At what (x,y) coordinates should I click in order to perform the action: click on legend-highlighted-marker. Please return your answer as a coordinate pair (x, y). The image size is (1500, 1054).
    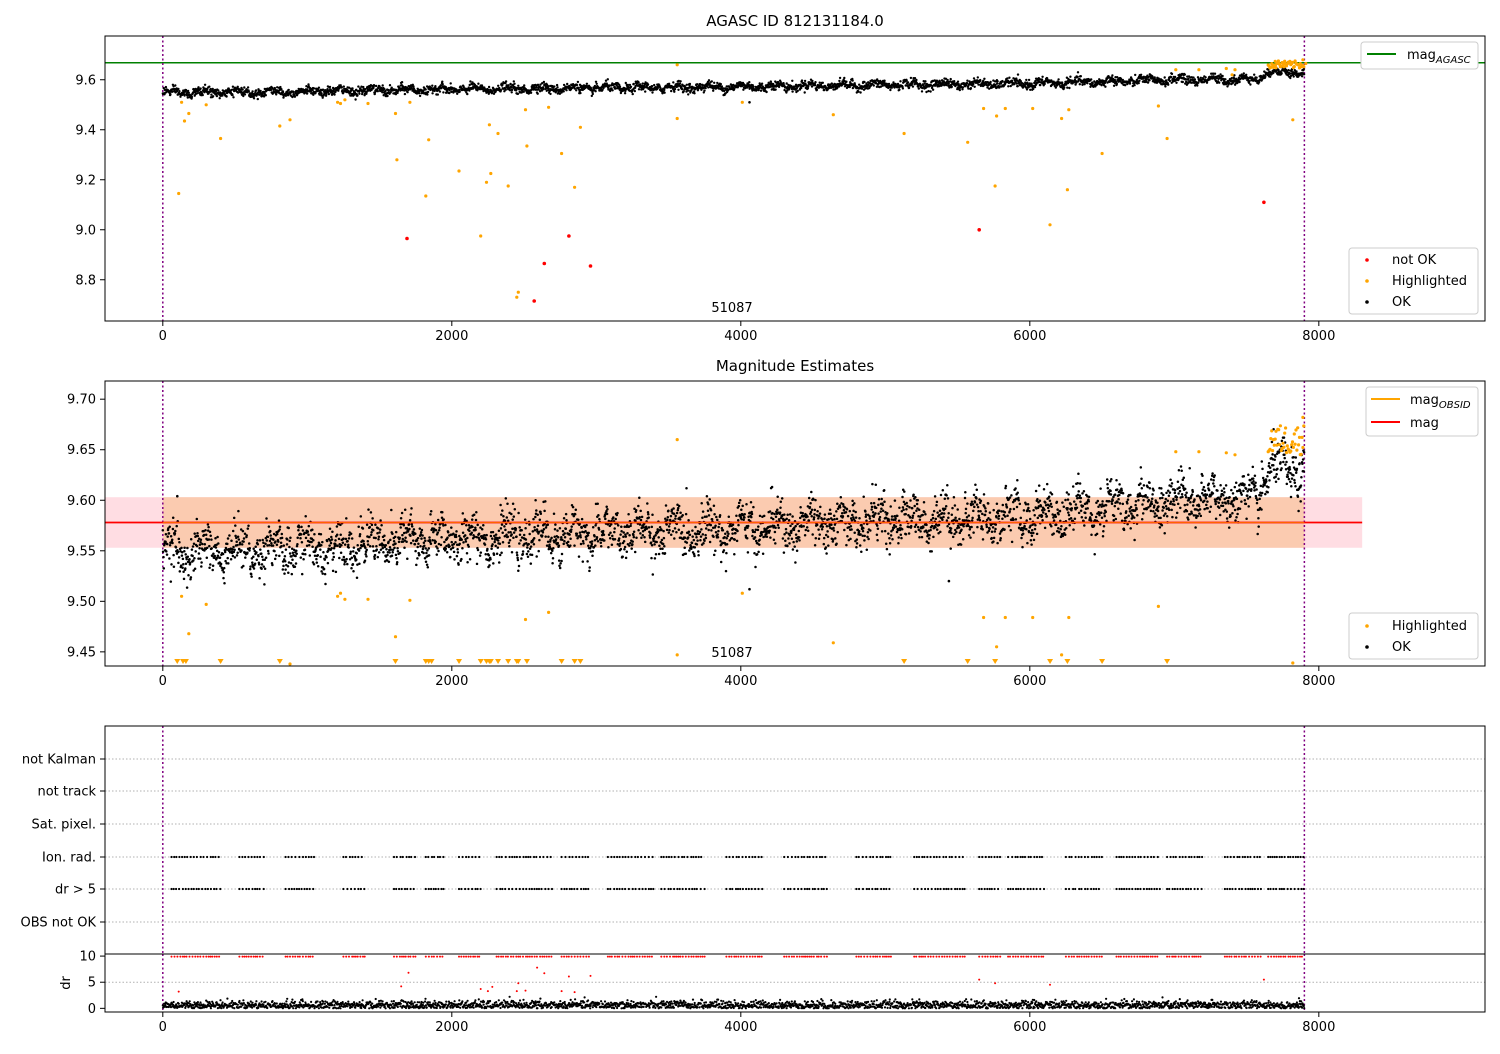
    Looking at the image, I should click on (1367, 281).